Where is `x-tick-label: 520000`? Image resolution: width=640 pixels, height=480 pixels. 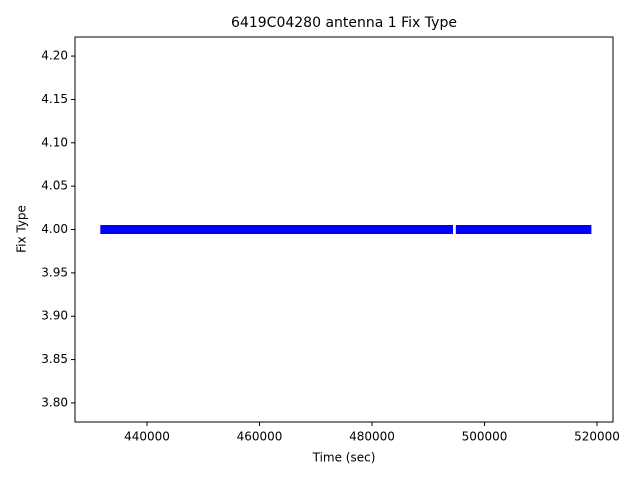
x-tick-label: 520000 is located at coordinates (597, 437).